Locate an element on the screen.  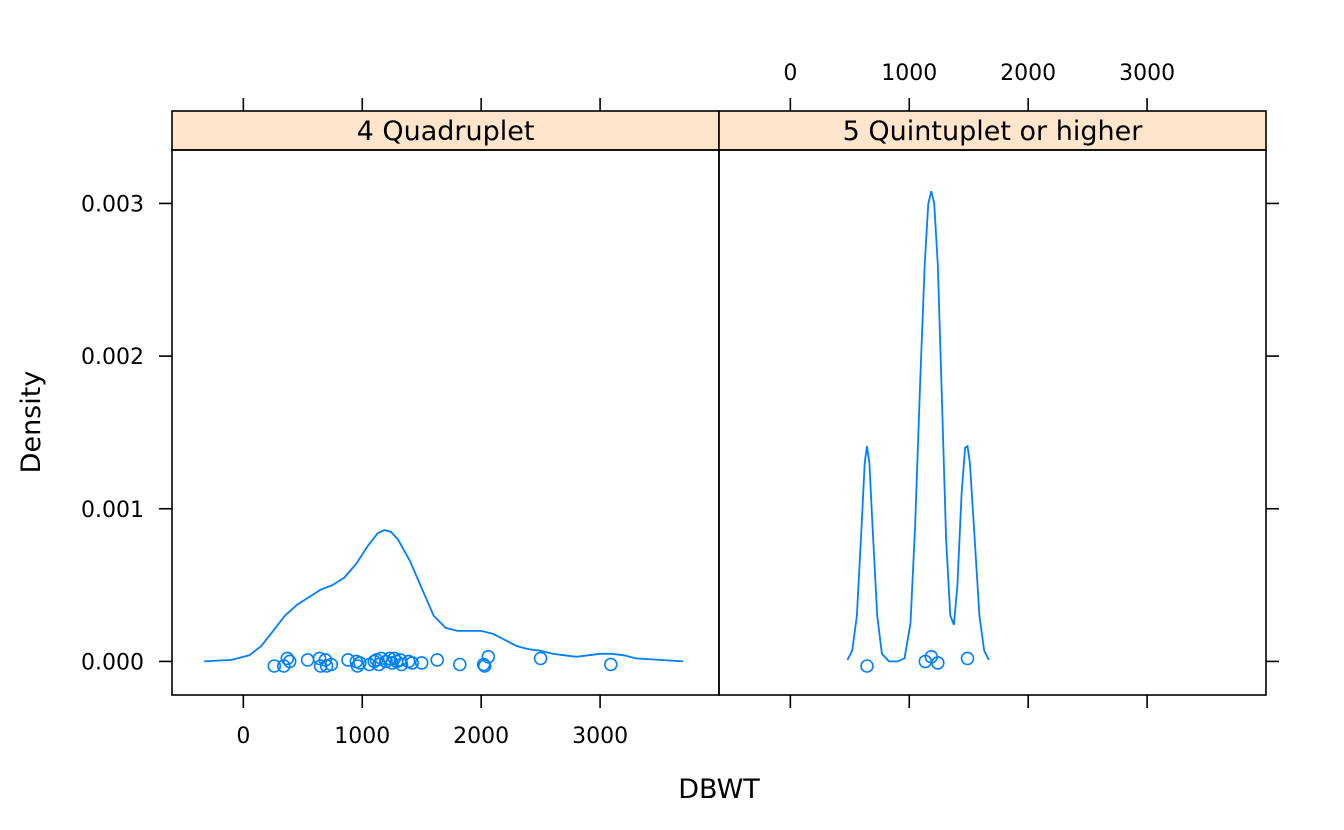
x-tick-label: 0 is located at coordinates (243, 736).